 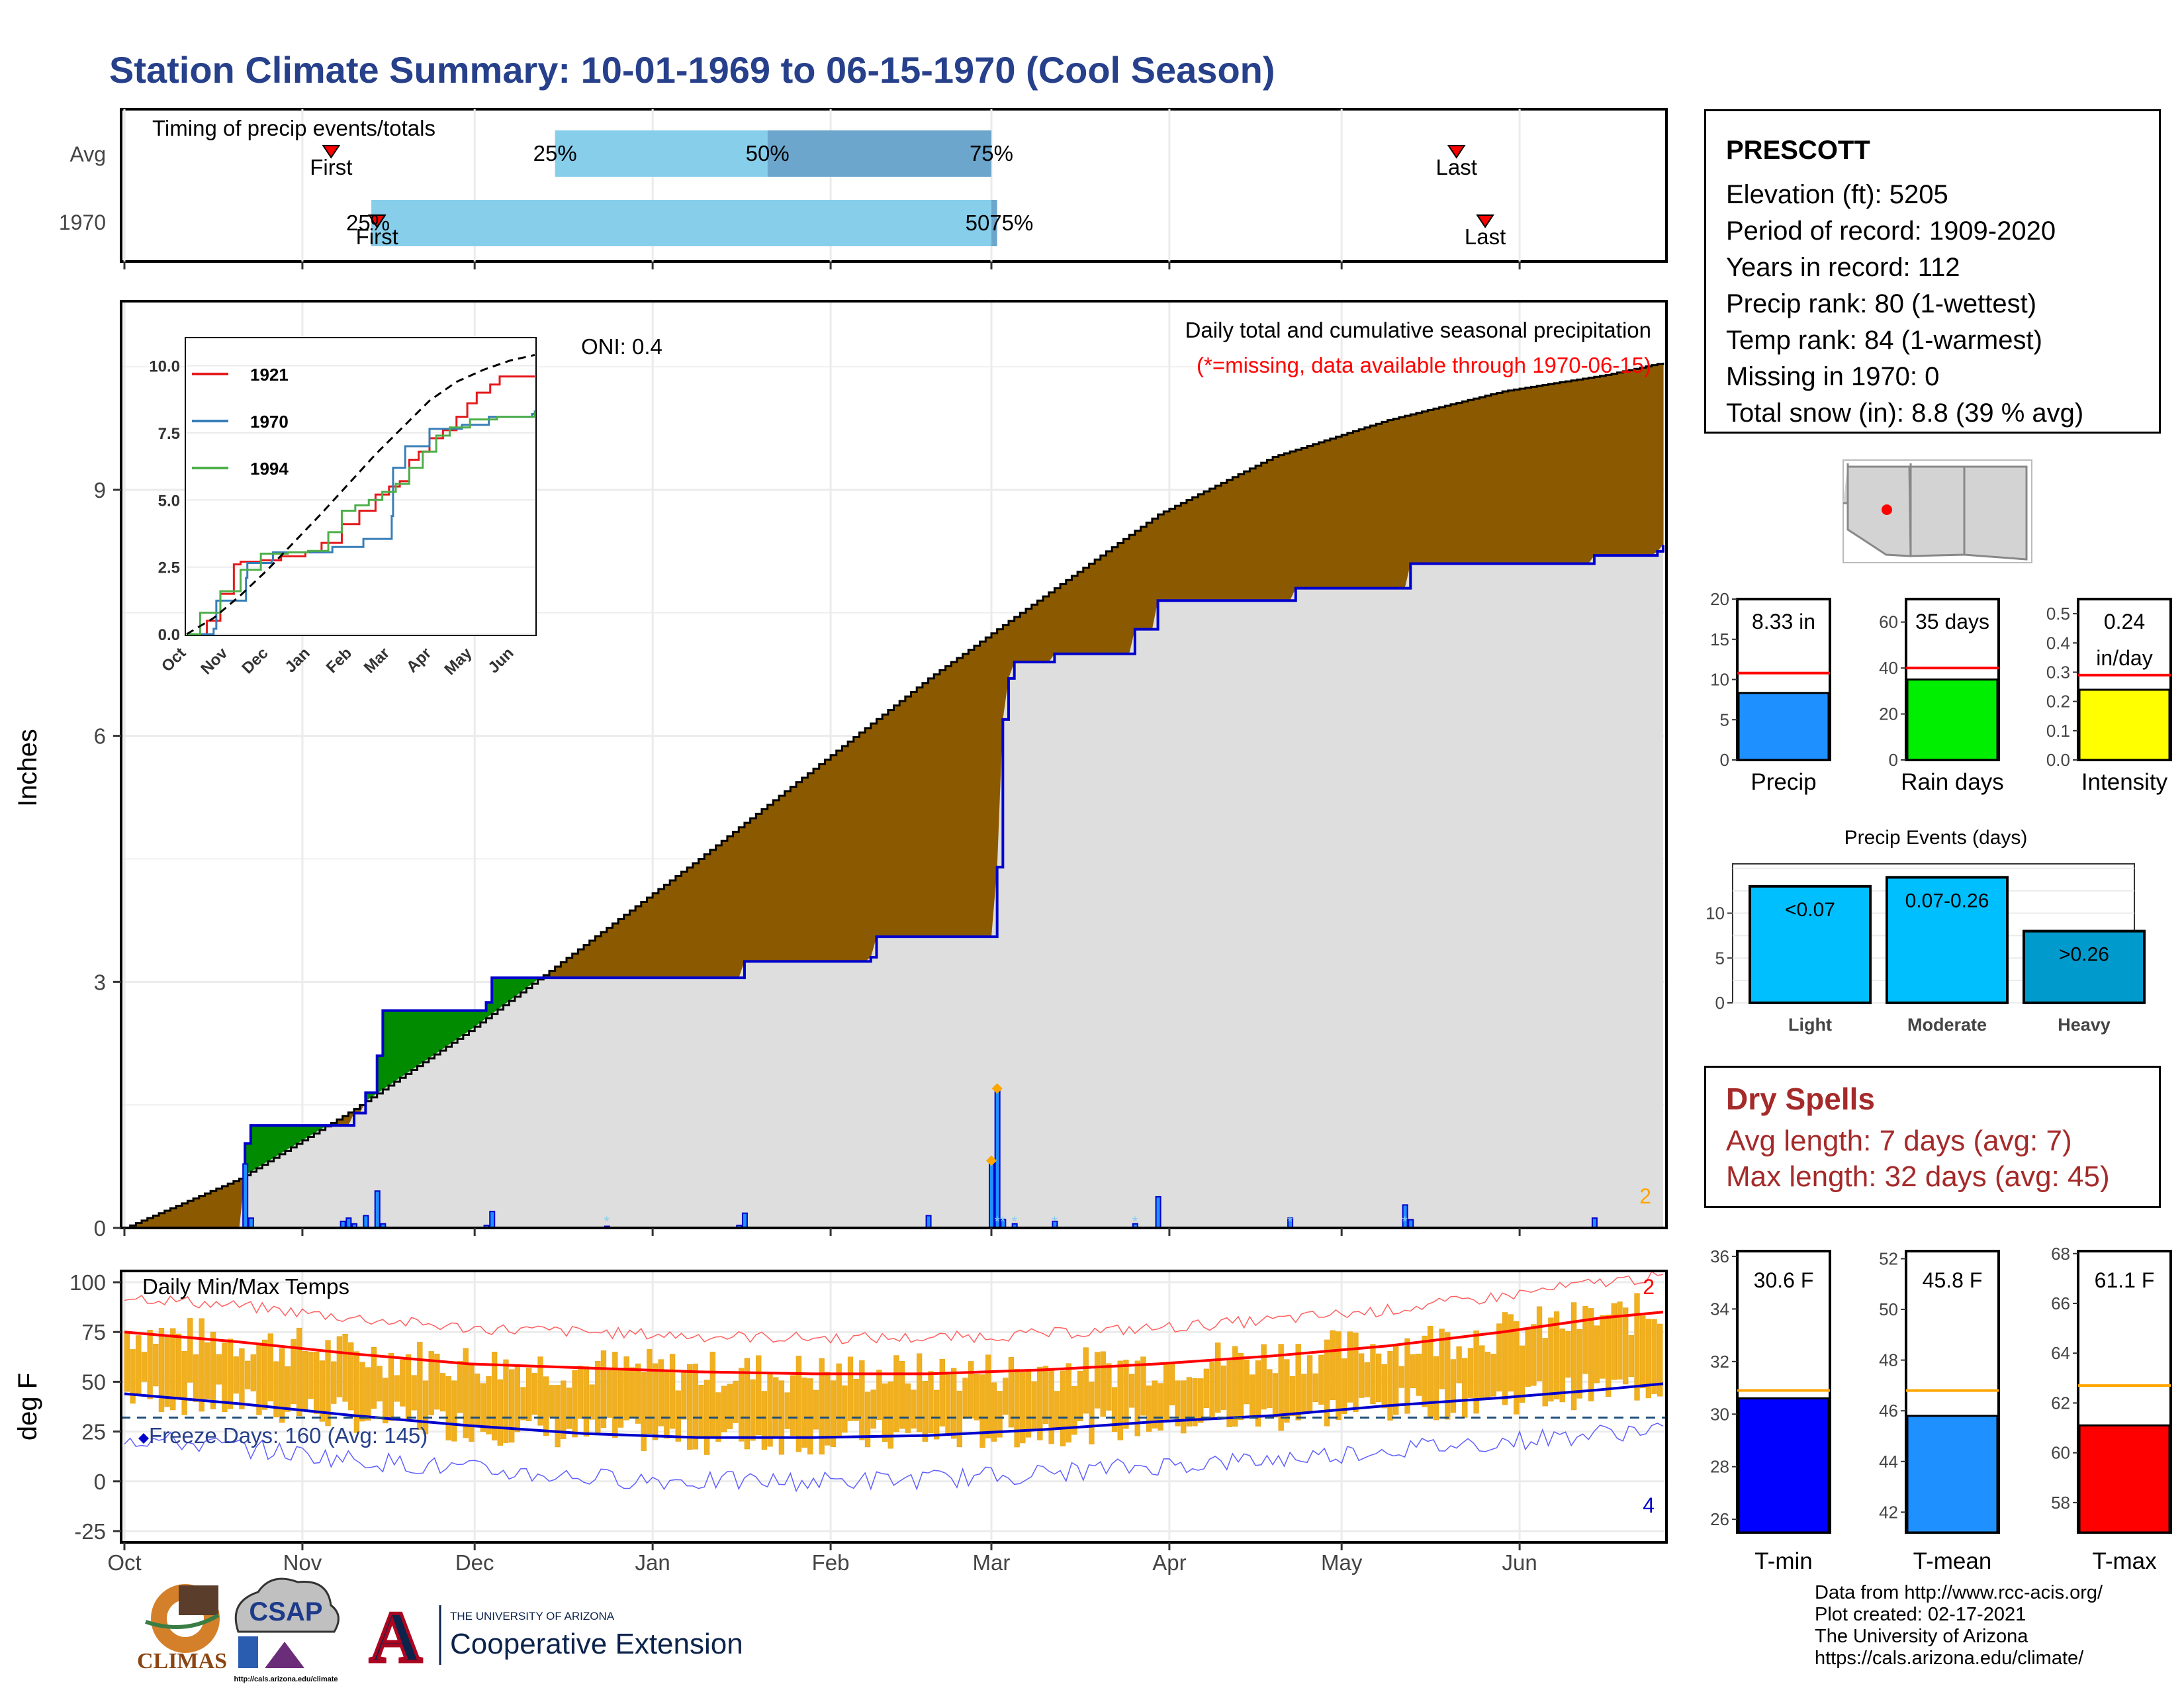 I want to click on snow-marker, so click(x=997, y=1088).